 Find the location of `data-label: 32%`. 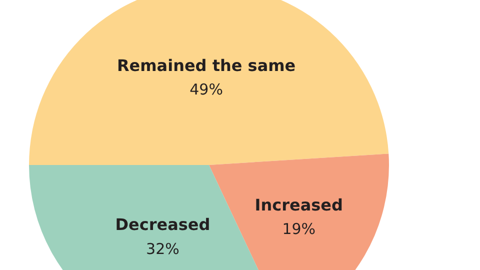

data-label: 32% is located at coordinates (163, 249).